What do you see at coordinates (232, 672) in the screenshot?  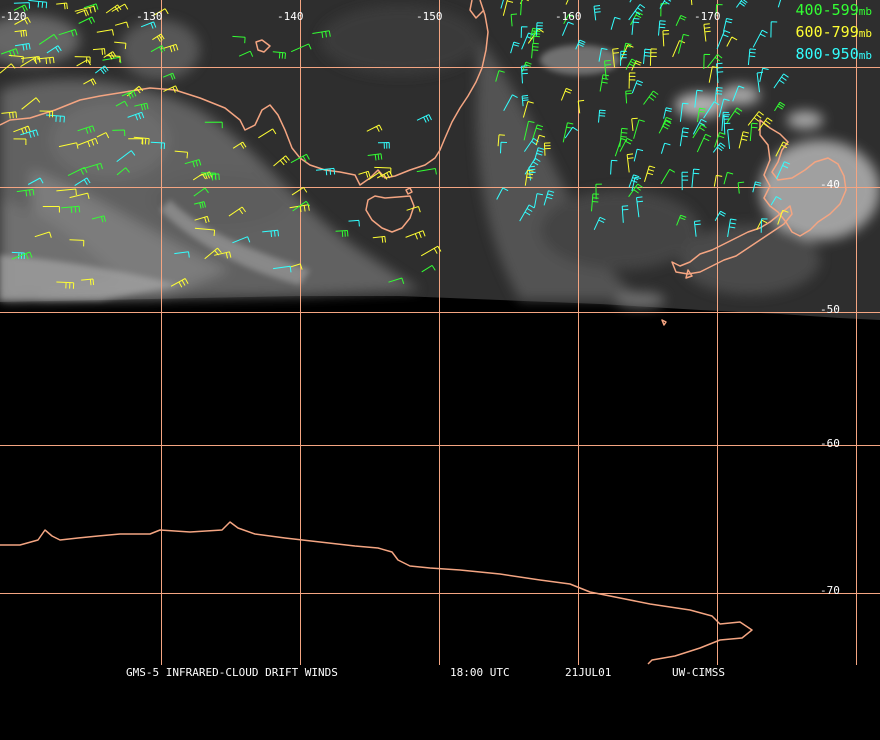 I see `caption-product: GMS-5 INFRARED-CLOUD DRIFT WINDS` at bounding box center [232, 672].